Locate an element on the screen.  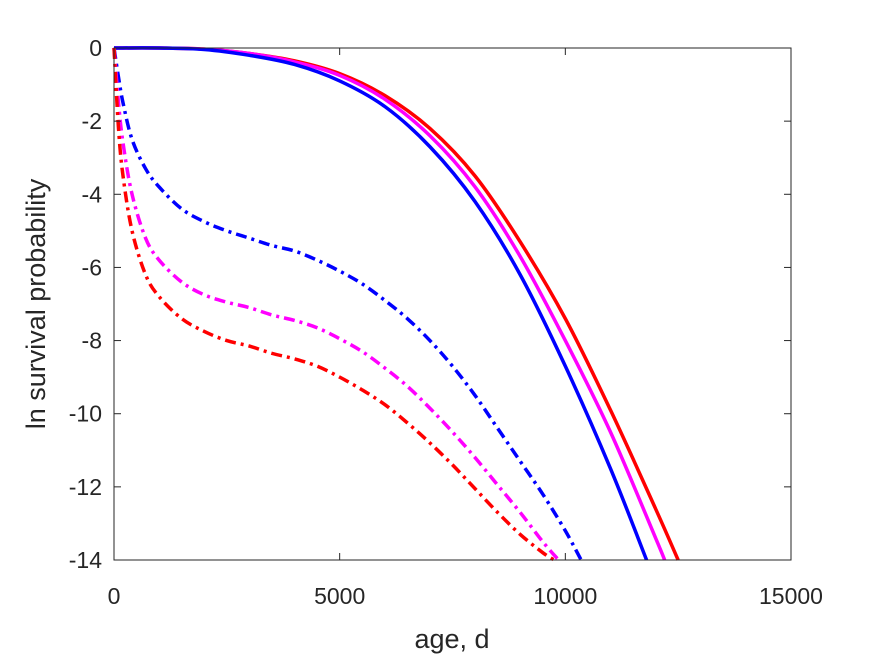
x-tick-label: 10000 is located at coordinates (565, 596).